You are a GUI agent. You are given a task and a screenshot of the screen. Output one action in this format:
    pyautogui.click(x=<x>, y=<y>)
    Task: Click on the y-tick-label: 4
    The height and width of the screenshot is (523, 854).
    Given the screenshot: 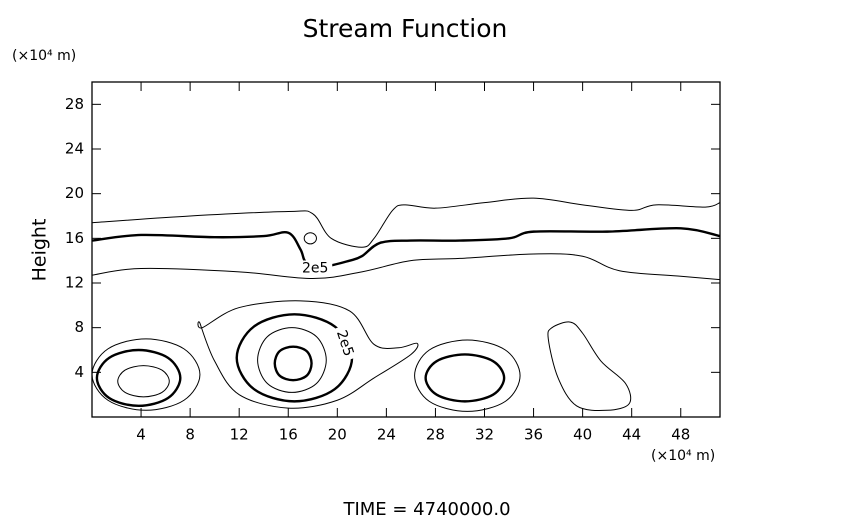 What is the action you would take?
    pyautogui.click(x=79, y=372)
    